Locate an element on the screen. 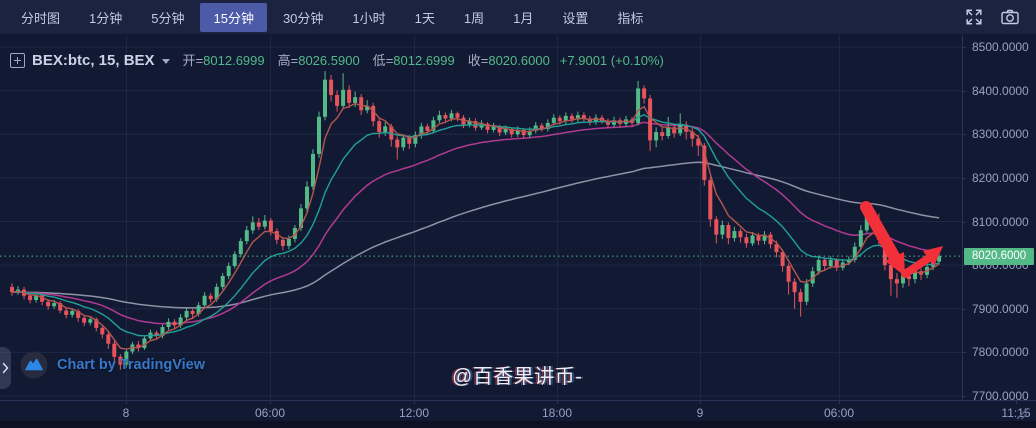 This screenshot has height=428, width=1036. ohlc-field: 低=8012.6999 is located at coordinates (413, 60).